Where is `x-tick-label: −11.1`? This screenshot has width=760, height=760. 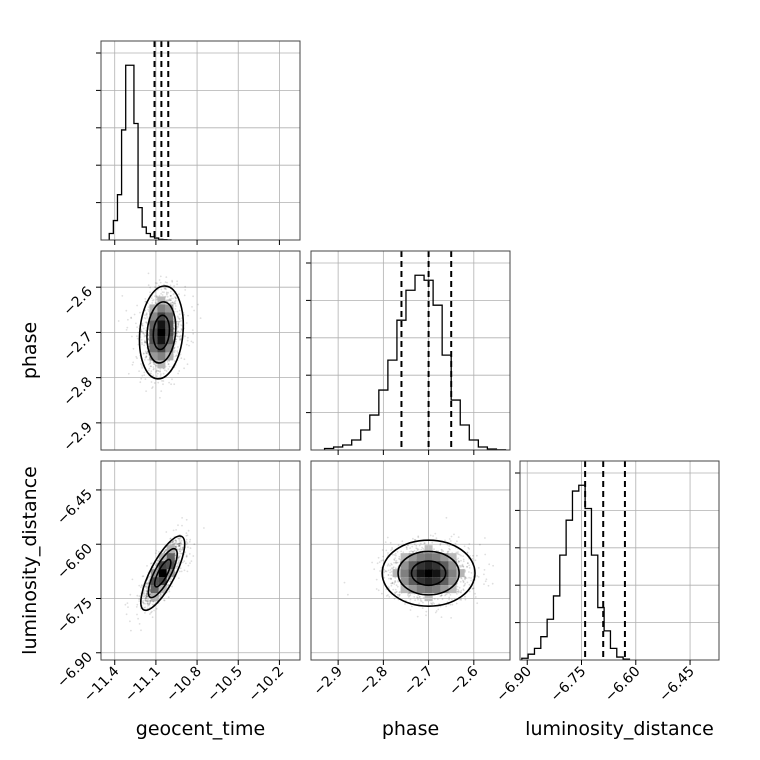
x-tick-label: −11.1 is located at coordinates (143, 685).